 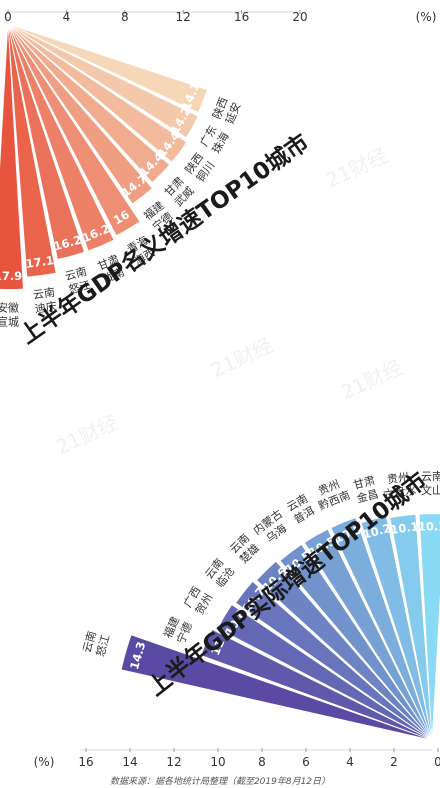 What do you see at coordinates (394, 762) in the screenshot?
I see `axis-tick-label: 2` at bounding box center [394, 762].